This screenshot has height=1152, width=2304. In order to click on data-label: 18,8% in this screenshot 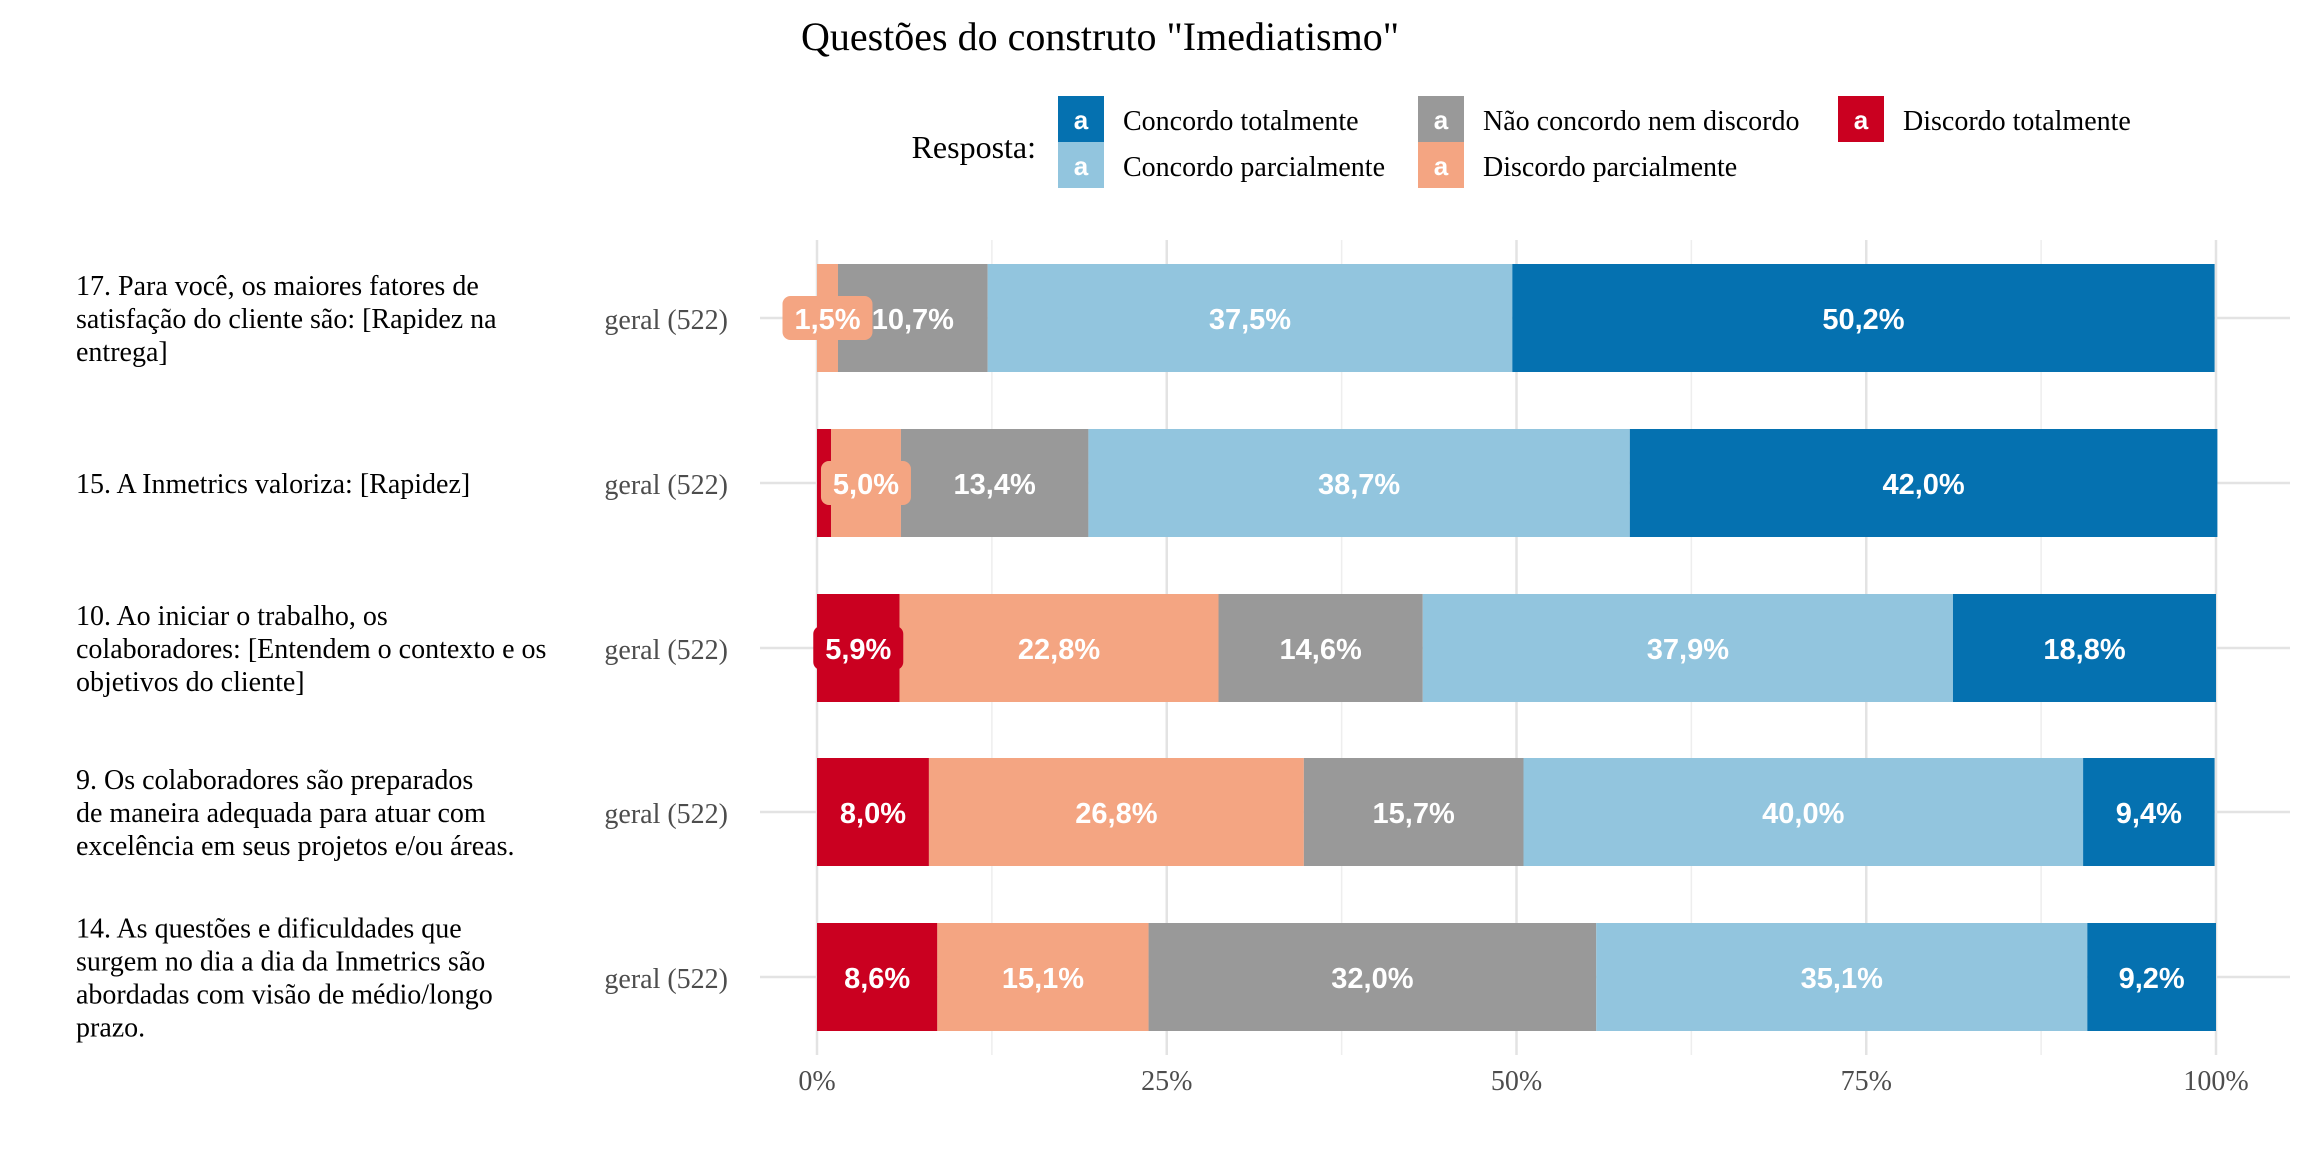, I will do `click(2084, 650)`.